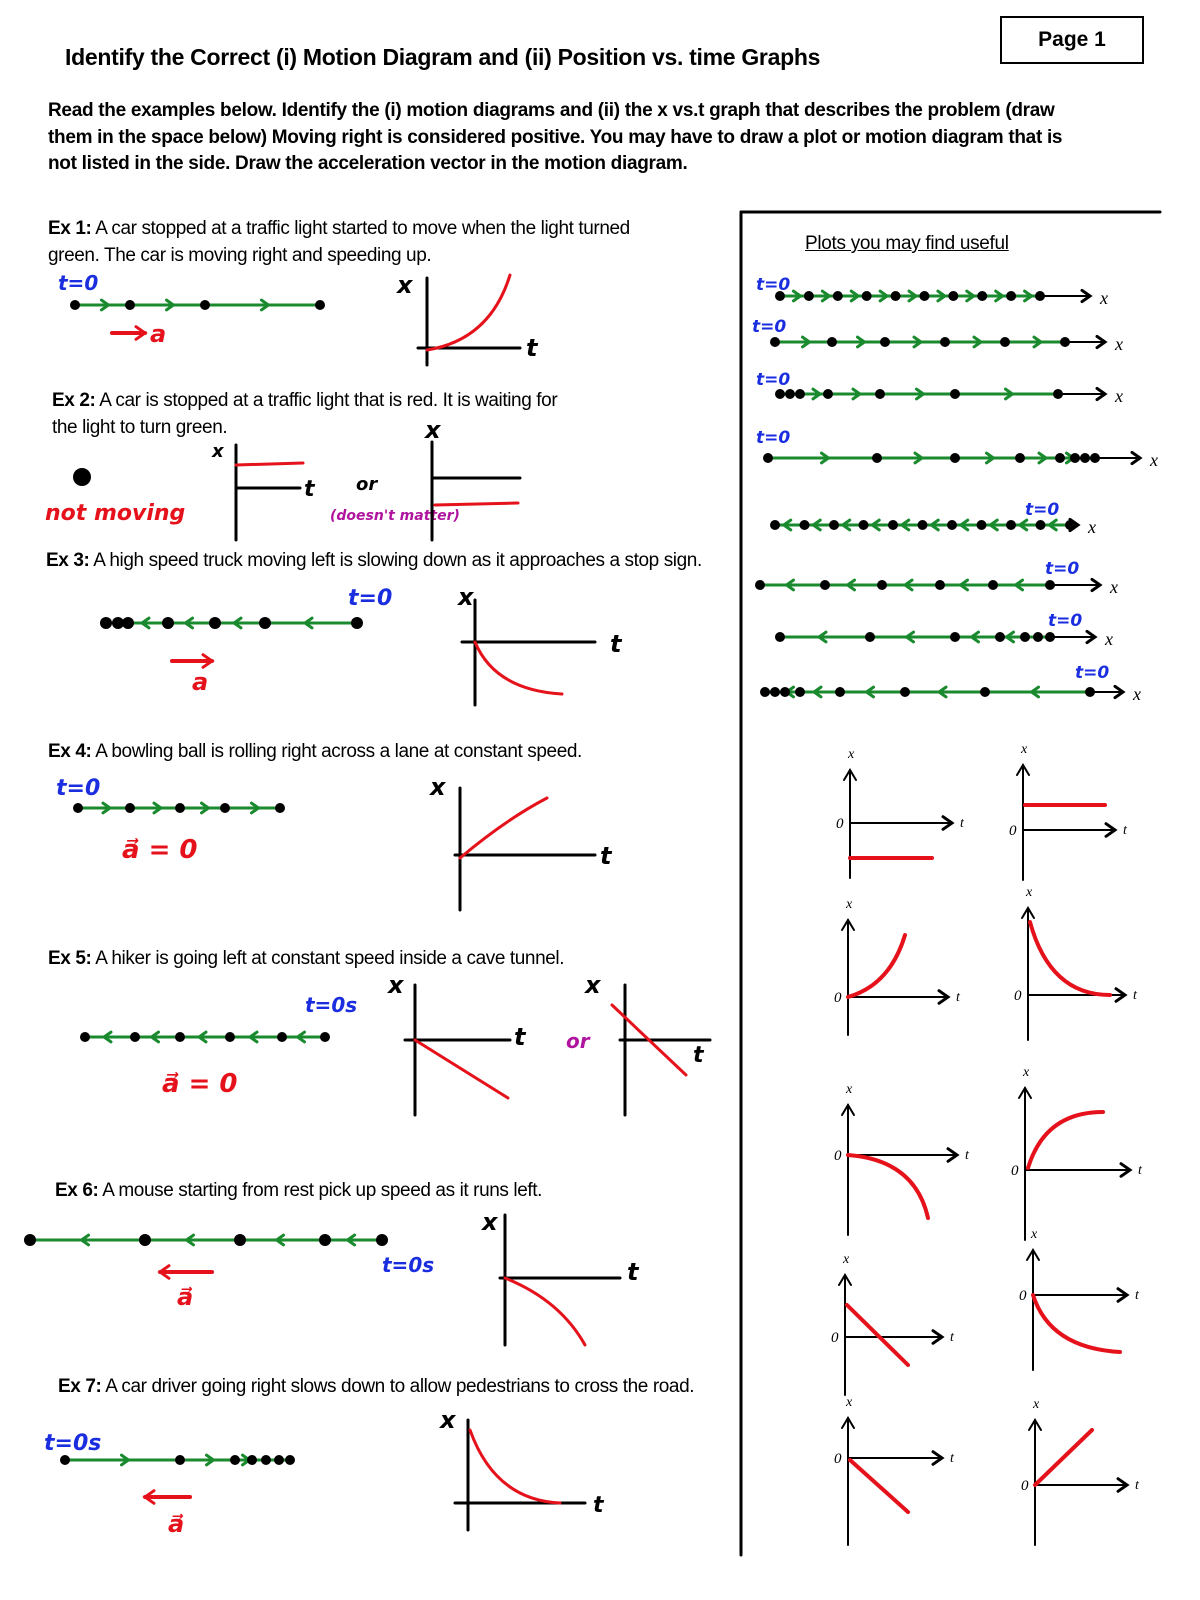 This screenshot has width=1200, height=1600. I want to click on example-label: Ex 1:, so click(70, 228).